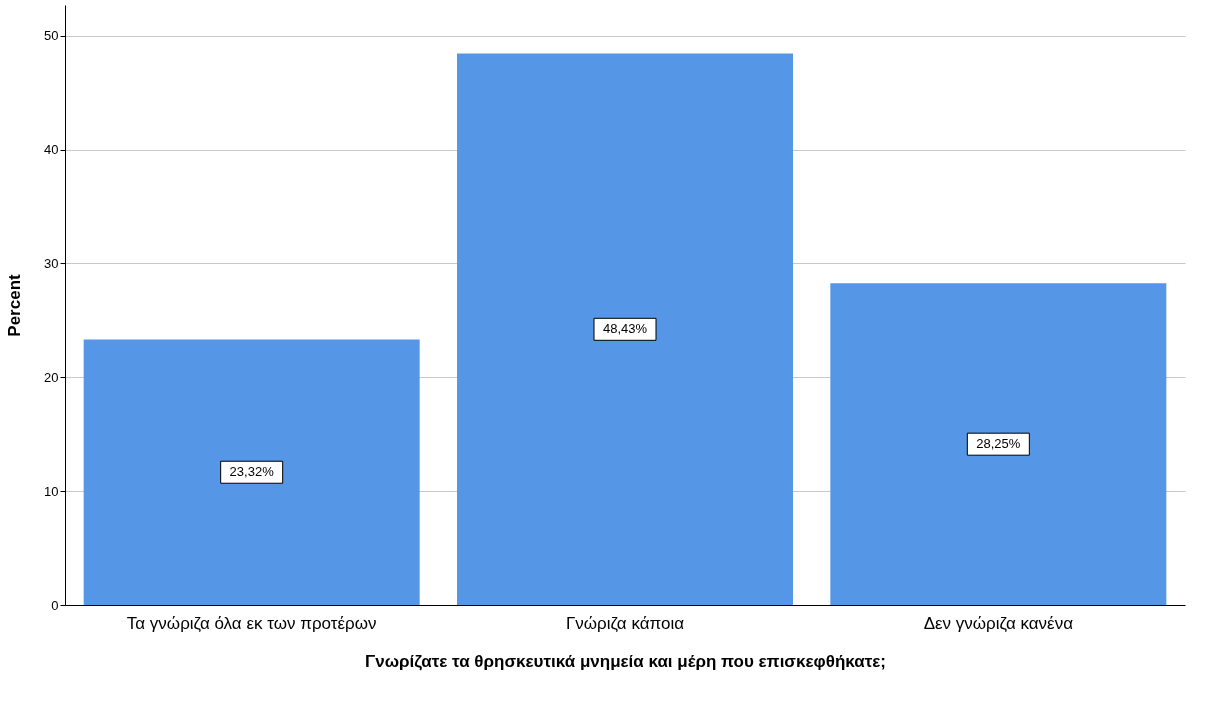 The image size is (1221, 721). I want to click on x-axis-title: Γνωρίζατε τα θρησκευτικά μνημεία και μέρη που επισκεφθήκατε;, so click(625, 661).